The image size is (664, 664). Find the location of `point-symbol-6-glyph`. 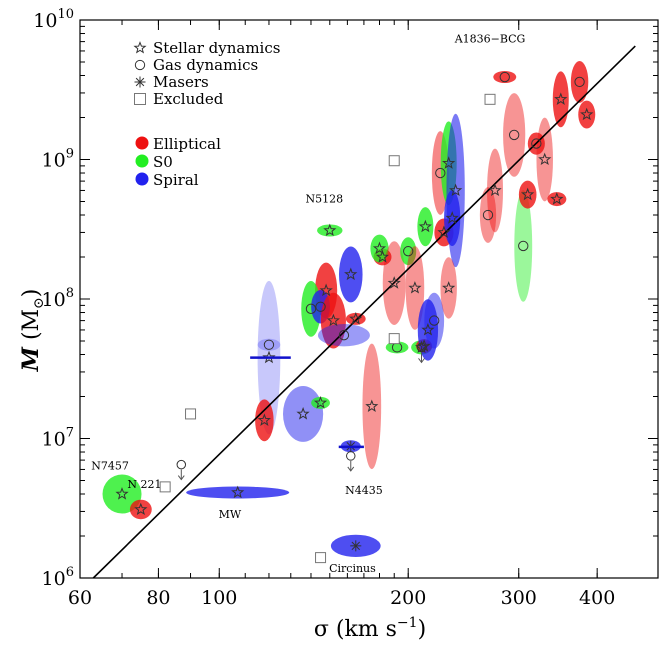

point-symbol-6-glyph is located at coordinates (303, 413).